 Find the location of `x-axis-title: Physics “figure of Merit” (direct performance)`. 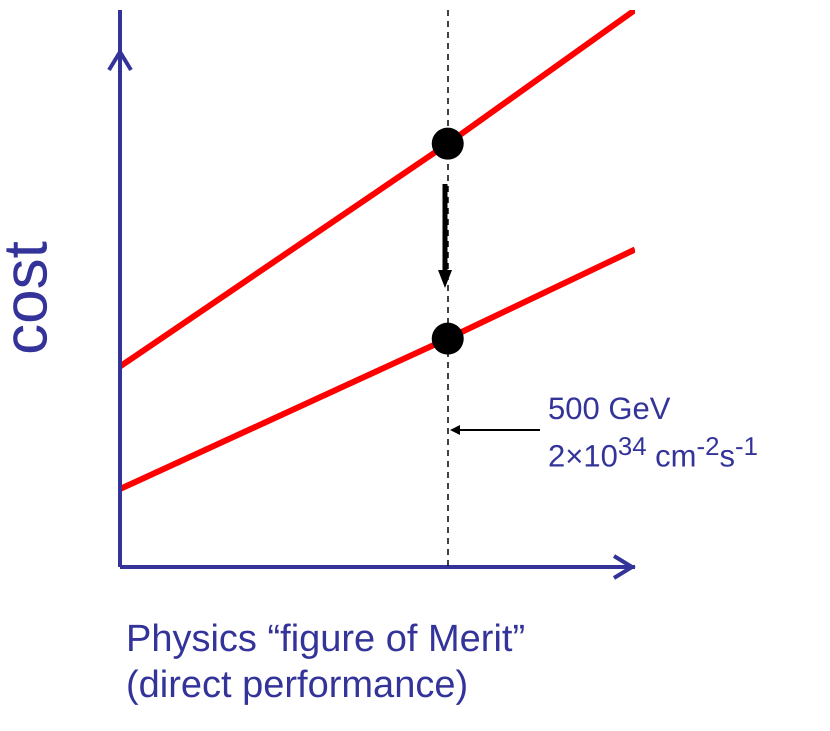

x-axis-title: Physics “figure of Merit” (direct performance) is located at coordinates (326, 662).